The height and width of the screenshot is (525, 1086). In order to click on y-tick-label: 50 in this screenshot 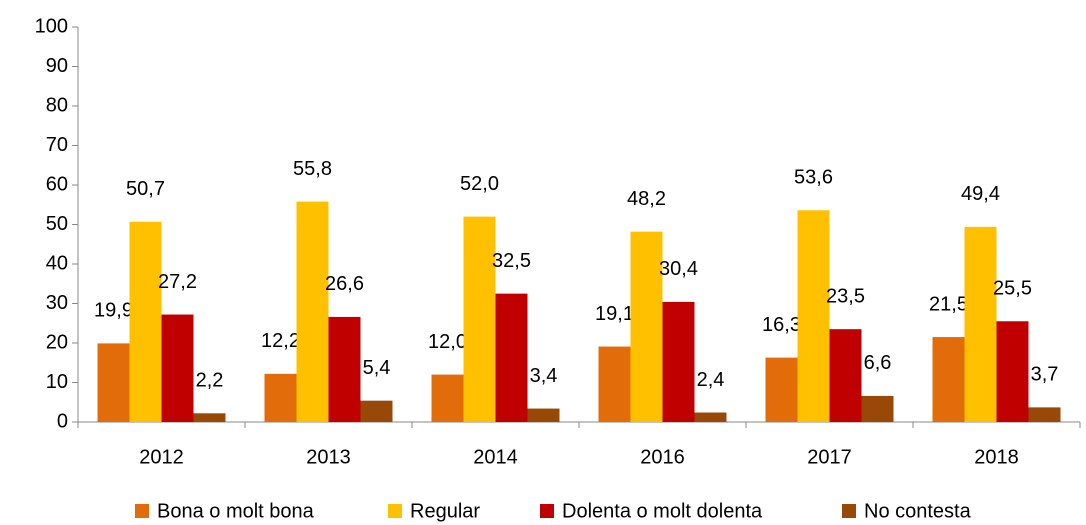, I will do `click(57, 224)`.